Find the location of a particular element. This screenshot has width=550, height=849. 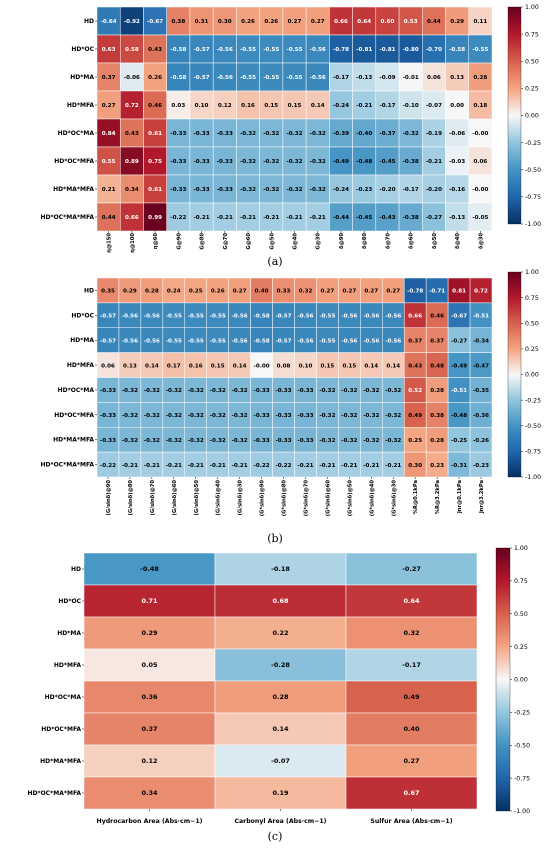

cell-value-label: -0.13 is located at coordinates (457, 218).